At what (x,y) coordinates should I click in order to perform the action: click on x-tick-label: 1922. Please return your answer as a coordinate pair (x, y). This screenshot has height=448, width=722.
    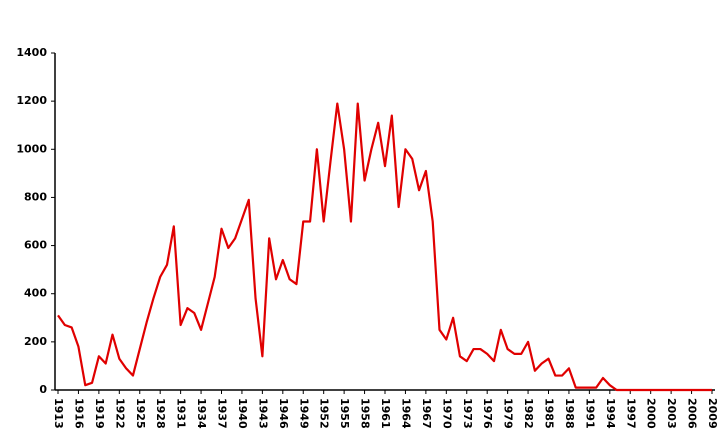
    Looking at the image, I should click on (119, 413).